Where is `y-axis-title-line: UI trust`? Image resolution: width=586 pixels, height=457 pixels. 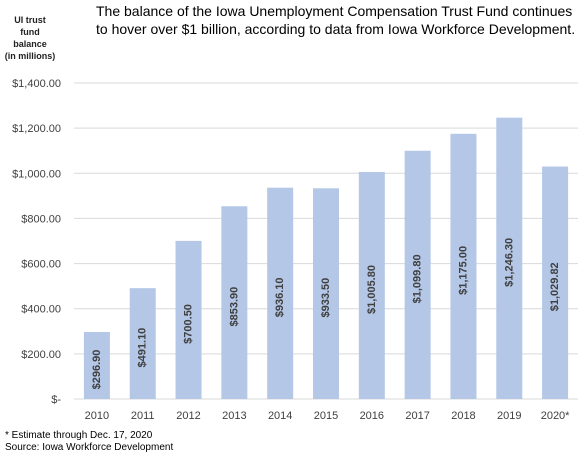
y-axis-title-line: UI trust is located at coordinates (30, 20).